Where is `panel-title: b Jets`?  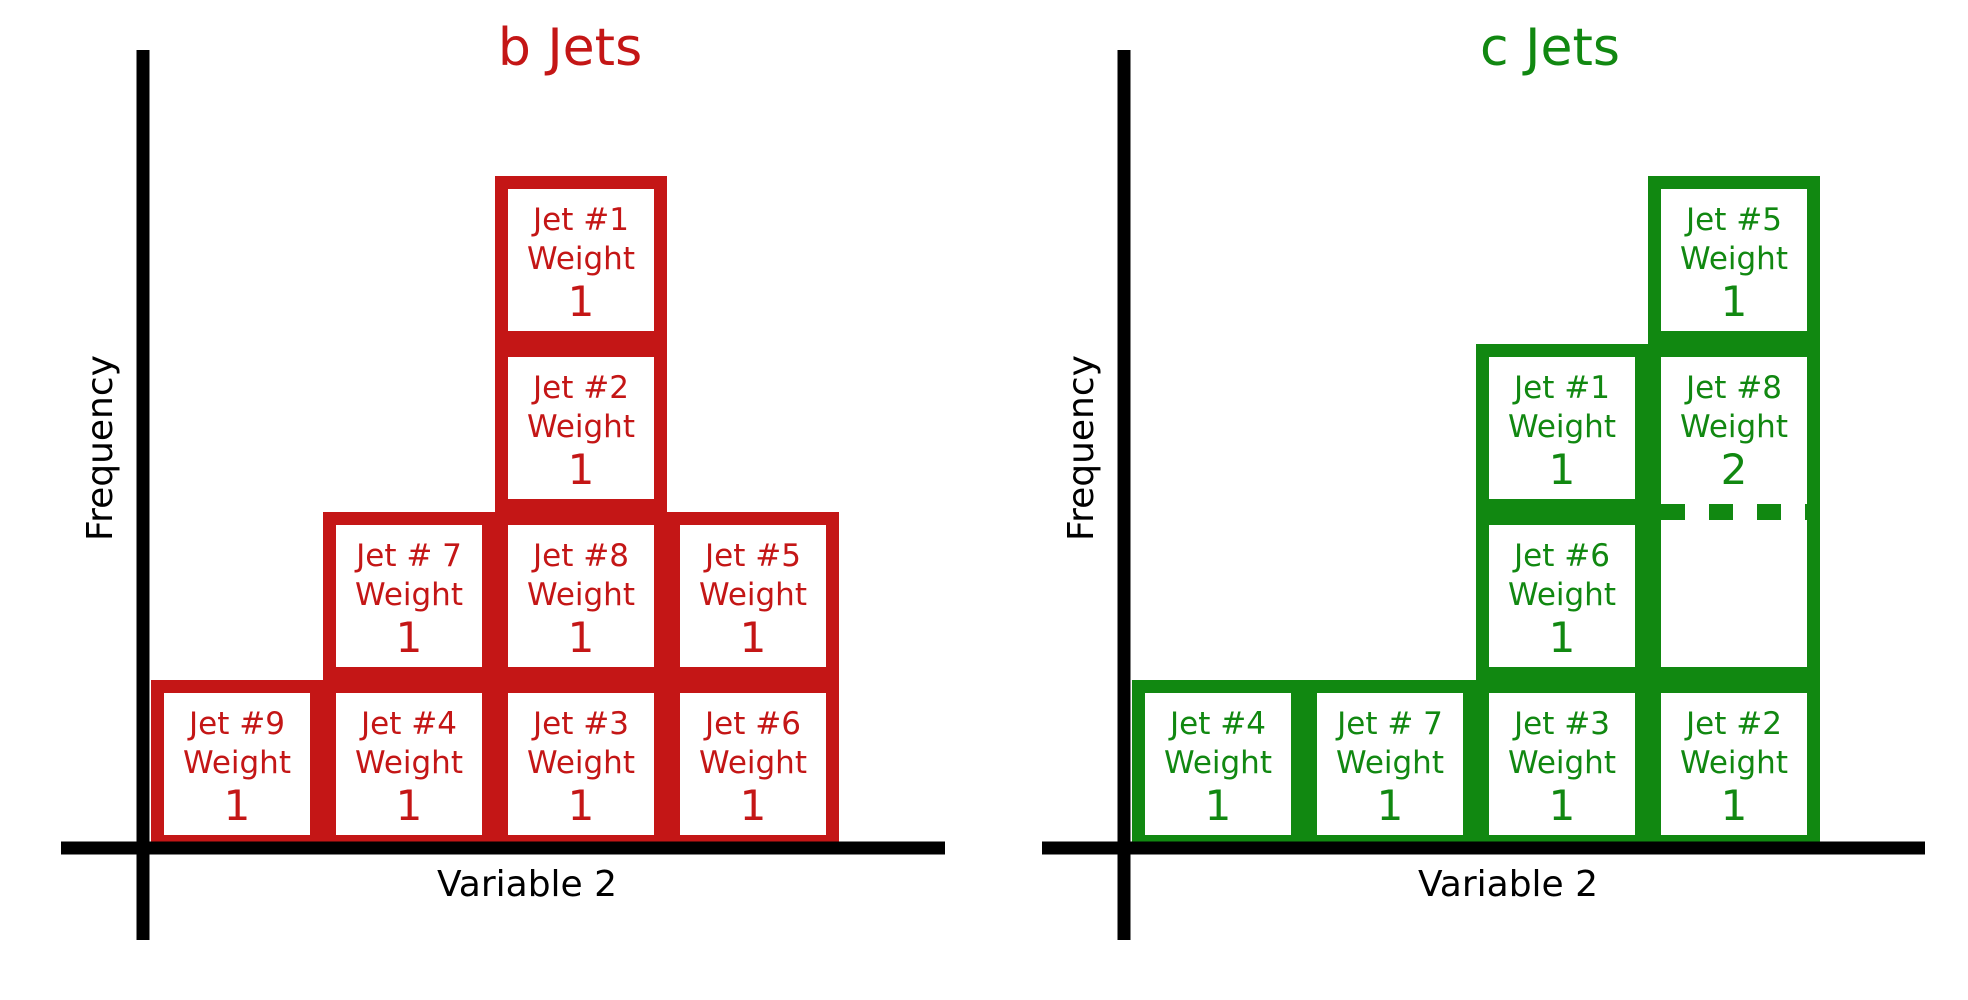 panel-title: b Jets is located at coordinates (570, 48).